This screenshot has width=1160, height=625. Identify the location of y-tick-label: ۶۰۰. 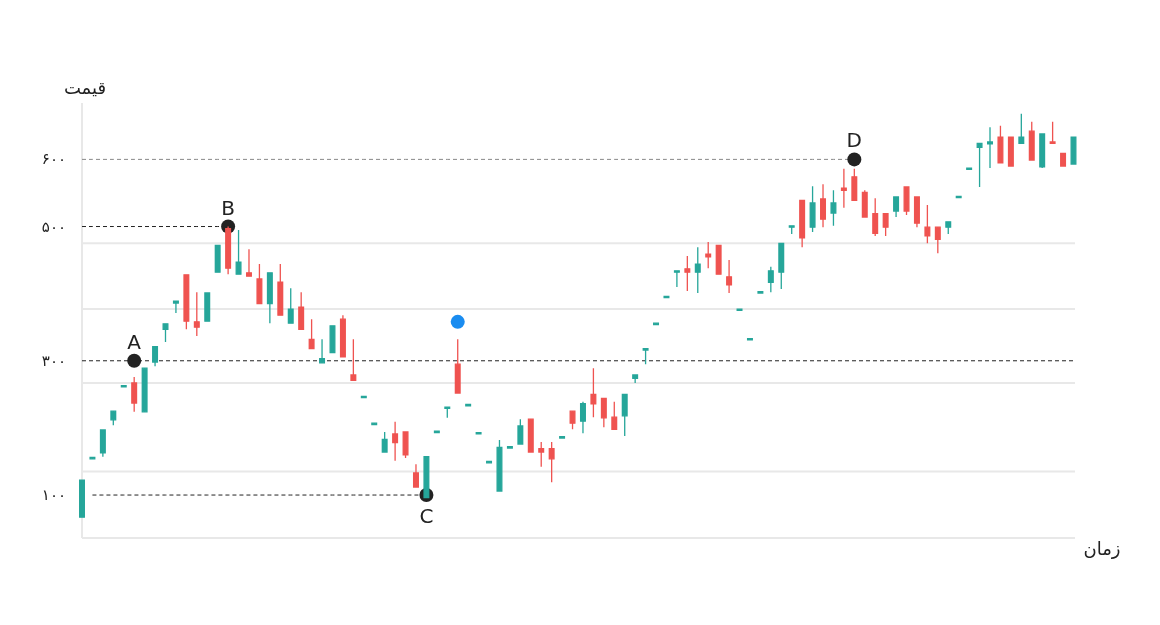
(53, 159).